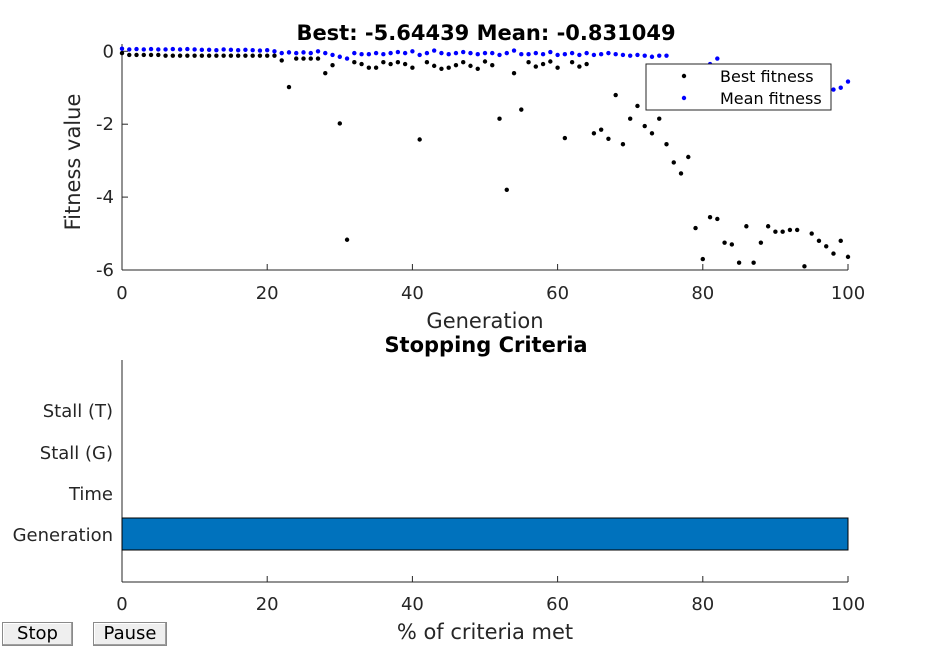 This screenshot has height=656, width=938. What do you see at coordinates (105, 270) in the screenshot?
I see `y-tick-label: -6` at bounding box center [105, 270].